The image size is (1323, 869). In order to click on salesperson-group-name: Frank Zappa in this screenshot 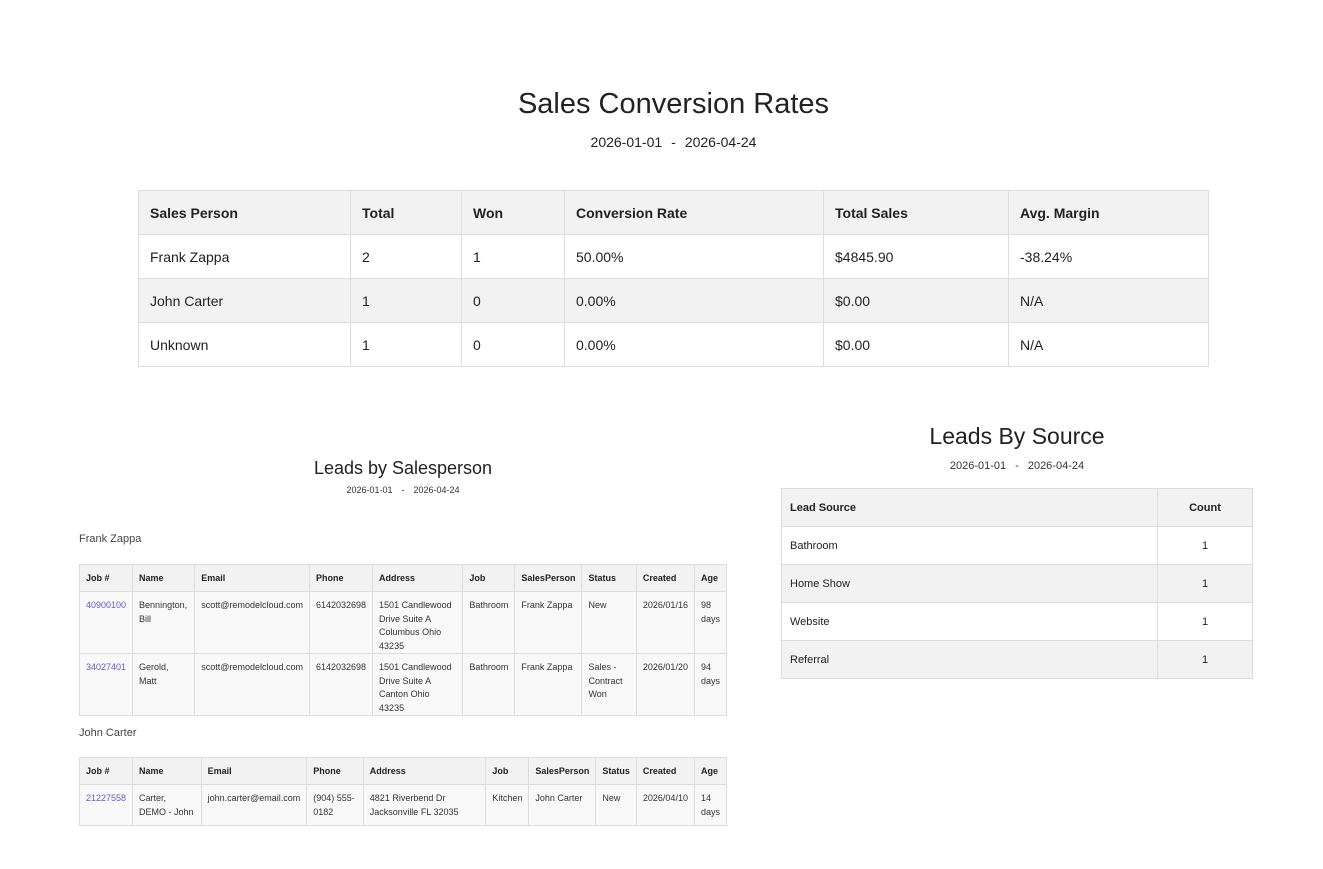, I will do `click(110, 539)`.